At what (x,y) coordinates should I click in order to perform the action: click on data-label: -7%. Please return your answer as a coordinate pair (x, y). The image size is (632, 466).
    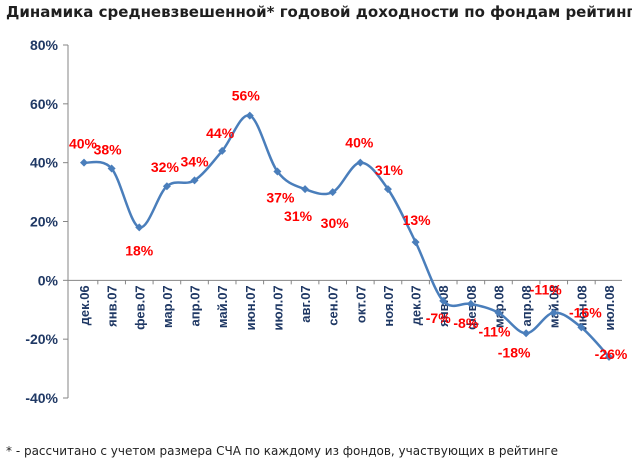
    Looking at the image, I should click on (438, 318).